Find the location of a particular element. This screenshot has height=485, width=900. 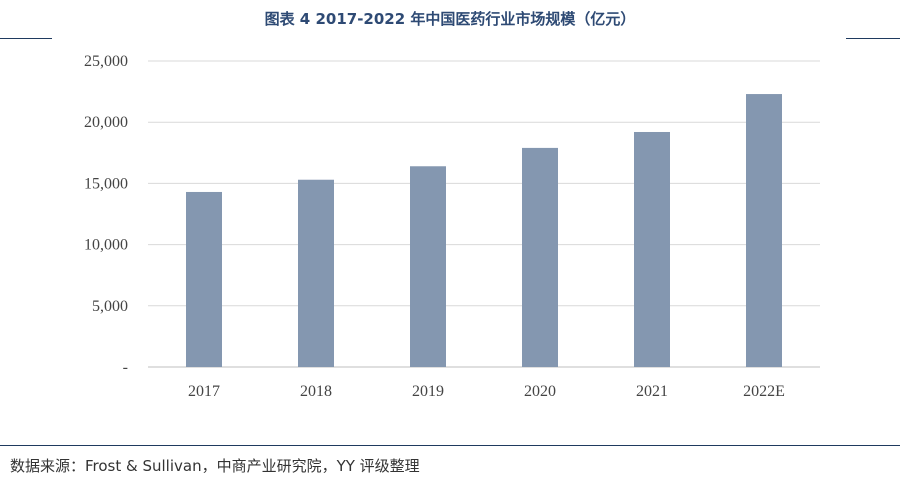

title-rule-right is located at coordinates (873, 38).